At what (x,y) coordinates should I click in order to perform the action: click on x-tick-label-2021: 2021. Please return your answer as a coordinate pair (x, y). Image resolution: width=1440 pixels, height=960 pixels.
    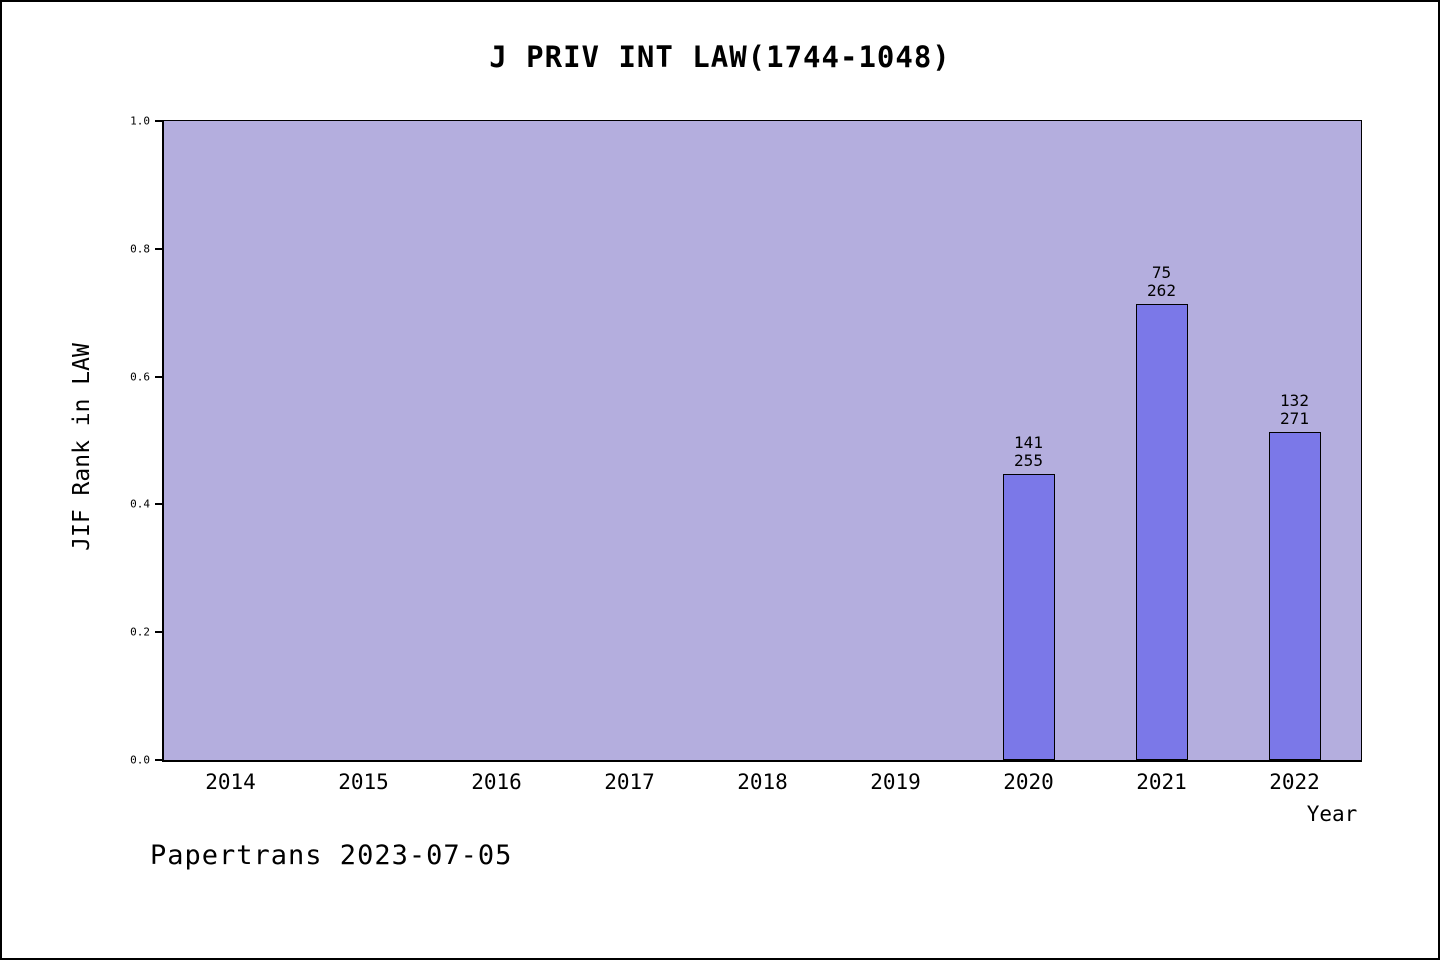
    Looking at the image, I should click on (1161, 782).